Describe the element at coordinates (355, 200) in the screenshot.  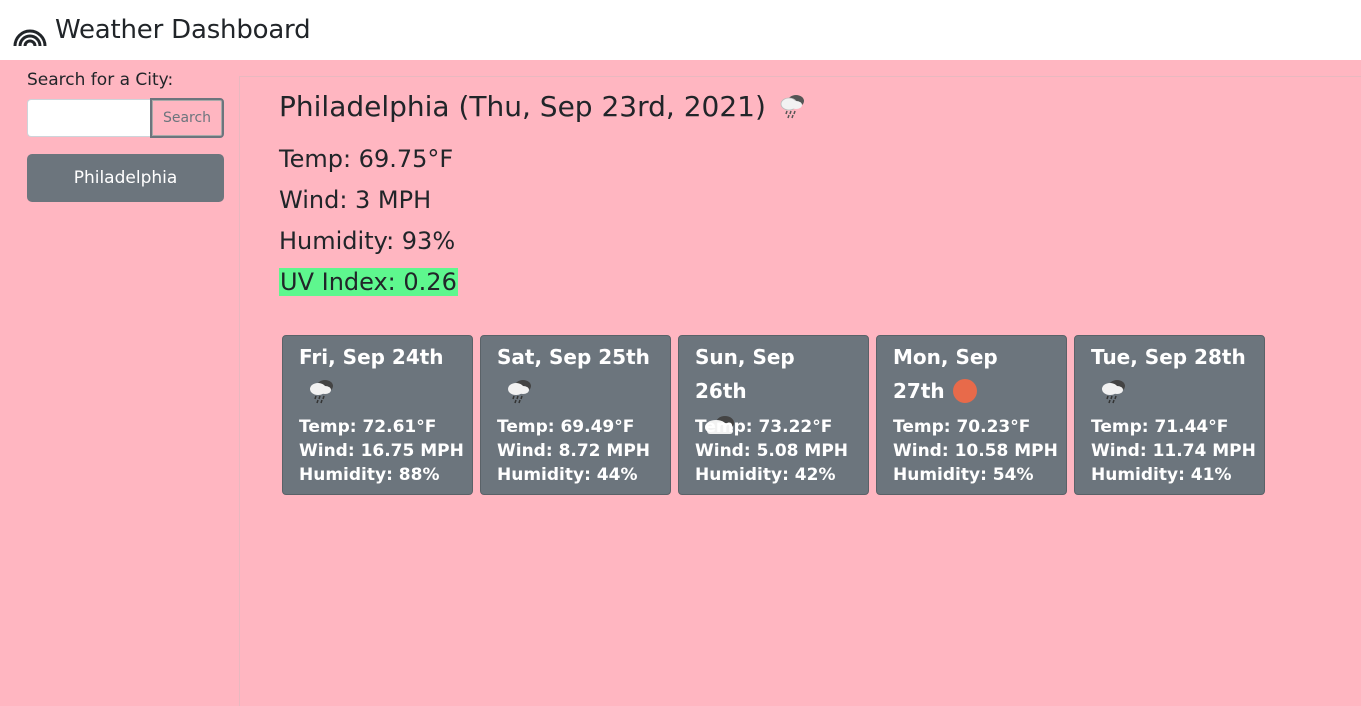
I see `current-wind: Wind: 3 MPH` at that location.